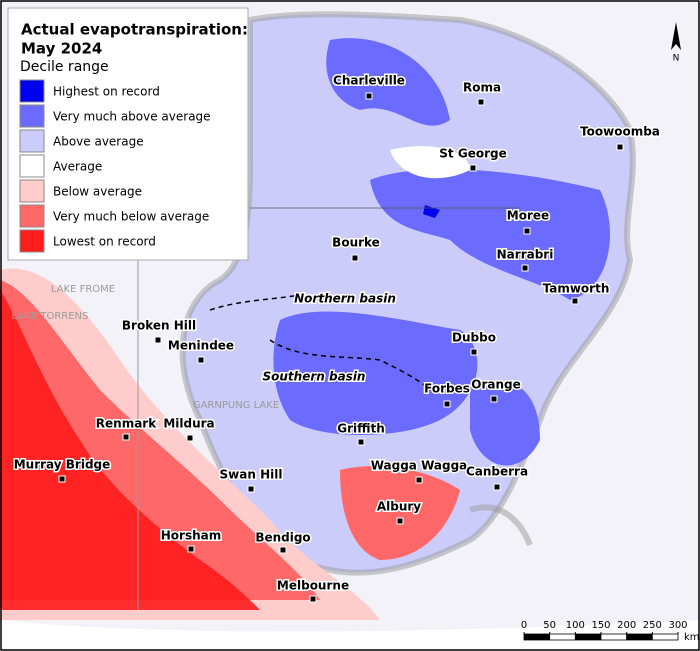 The image size is (700, 651). Describe the element at coordinates (61, 49) in the screenshot. I see `legend-title: May 2024` at that location.